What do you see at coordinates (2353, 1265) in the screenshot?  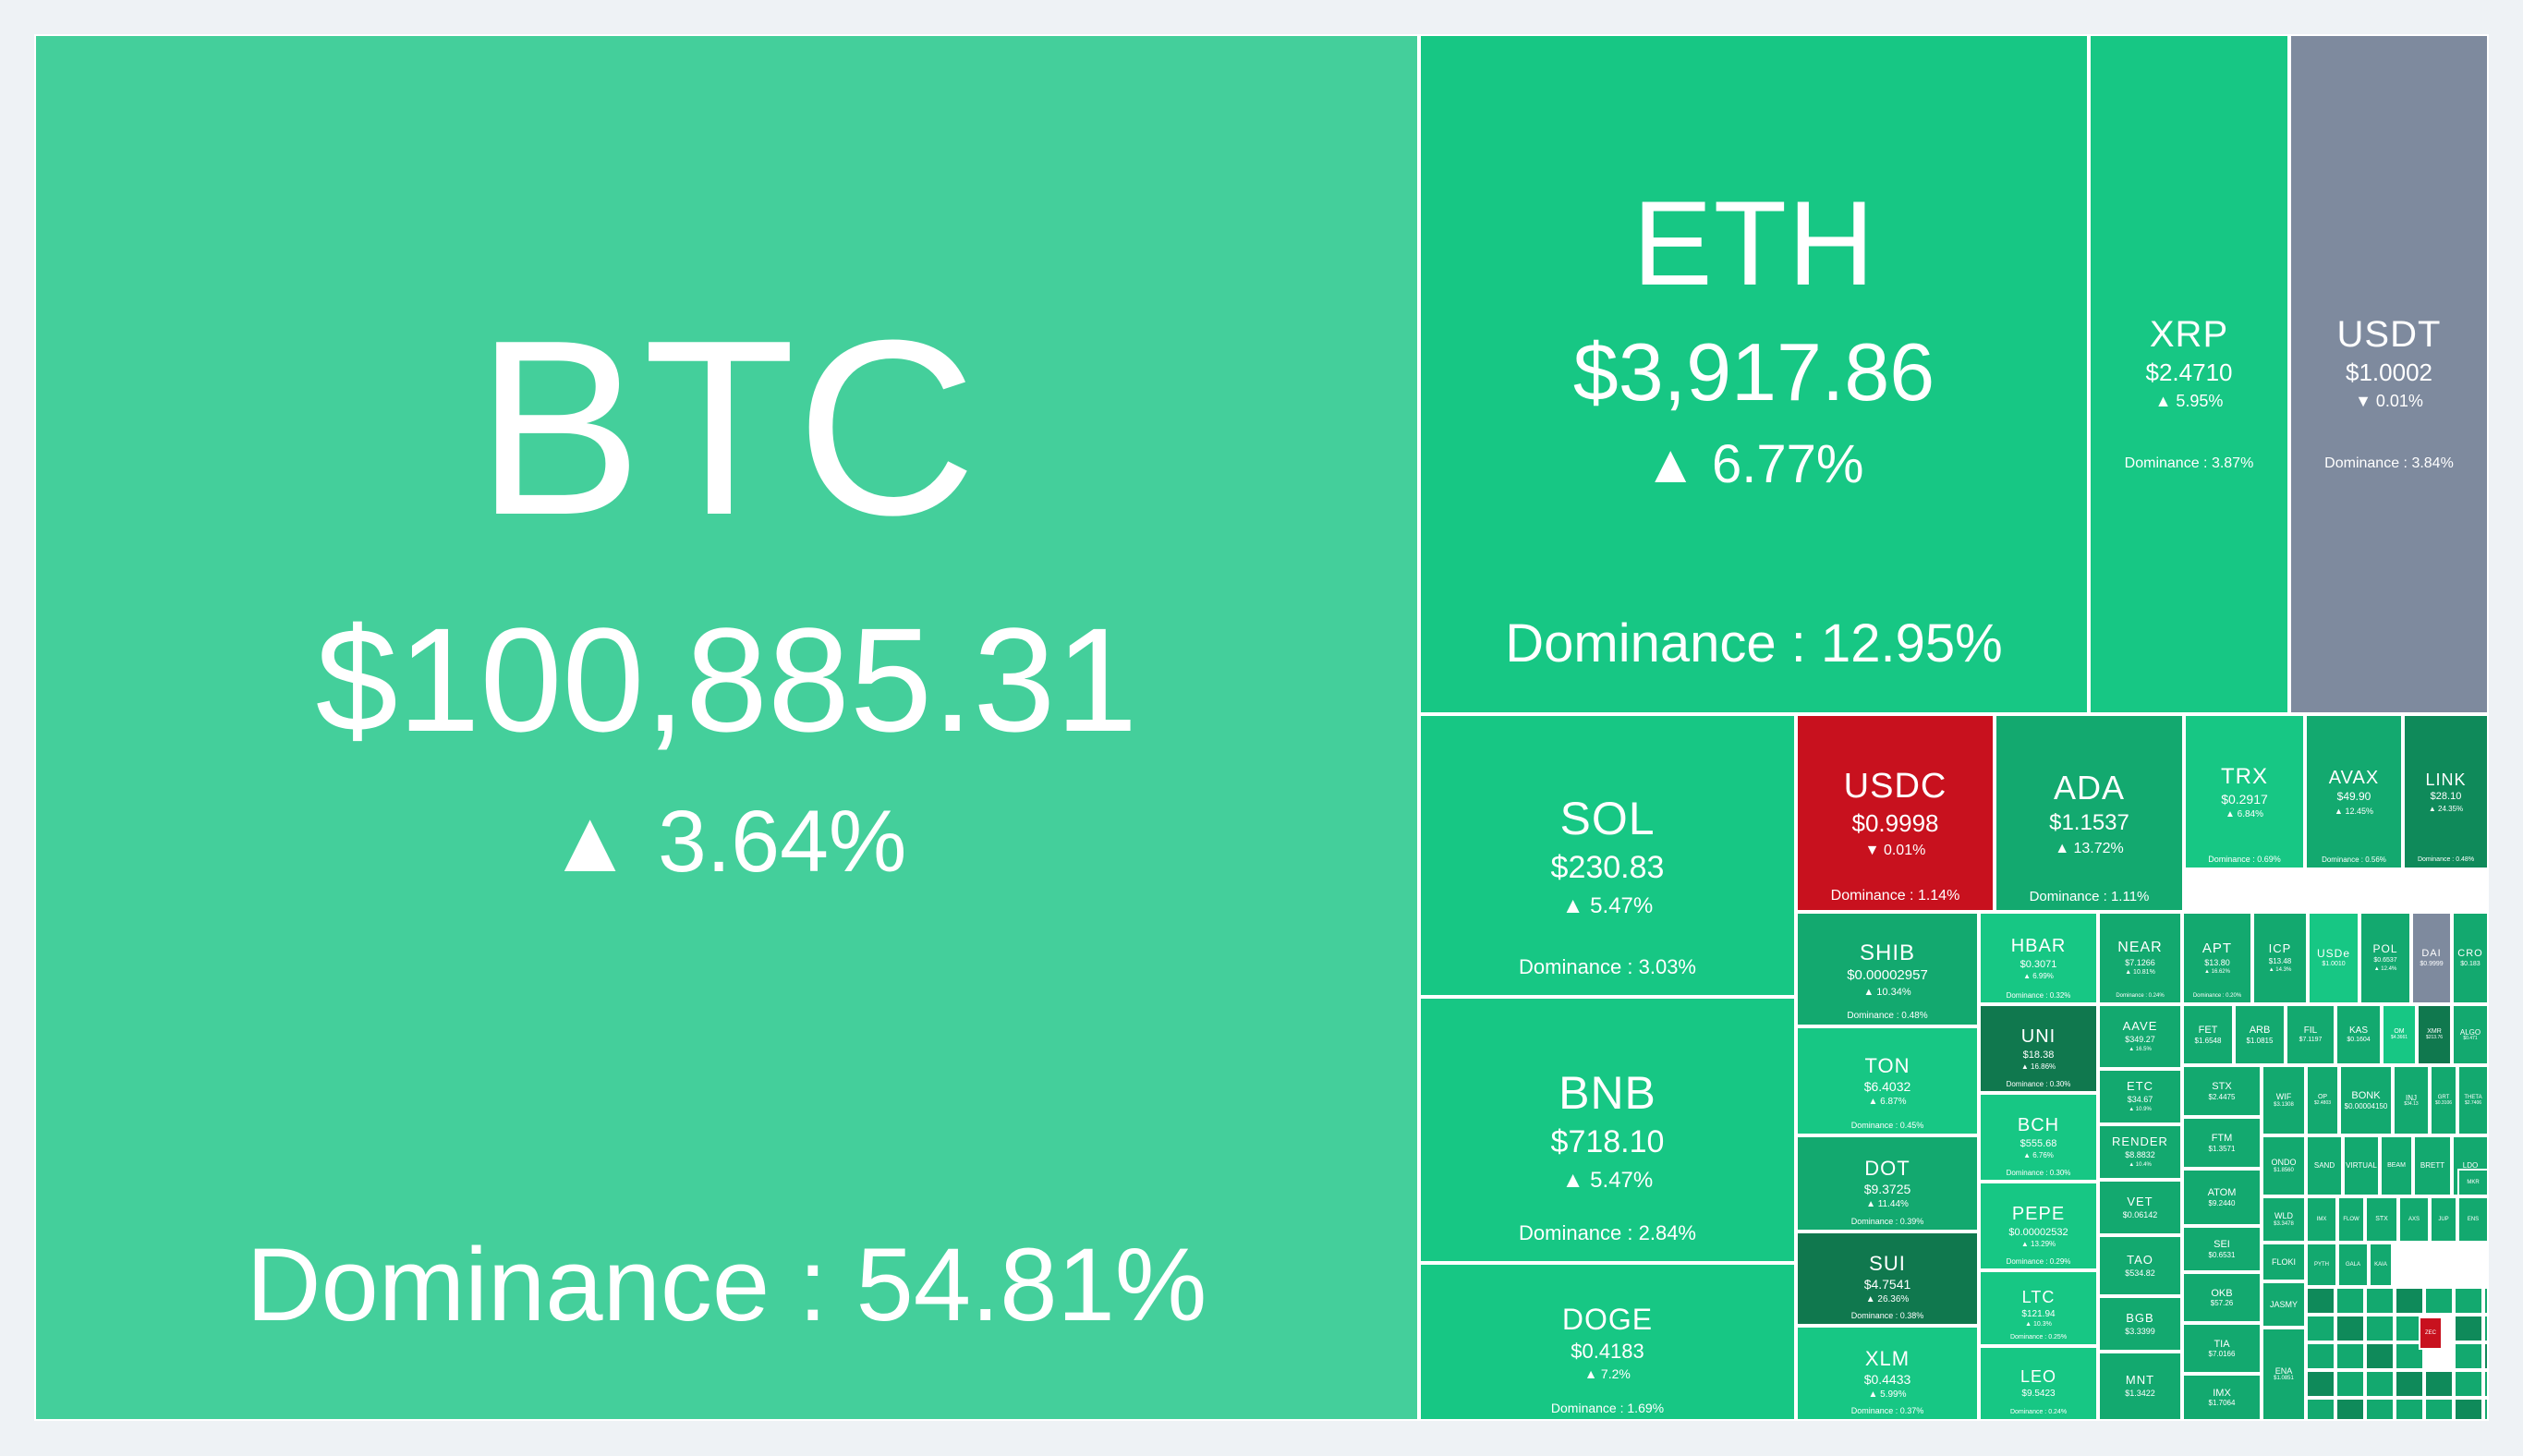 I see `coin-tile-gala: GALA` at bounding box center [2353, 1265].